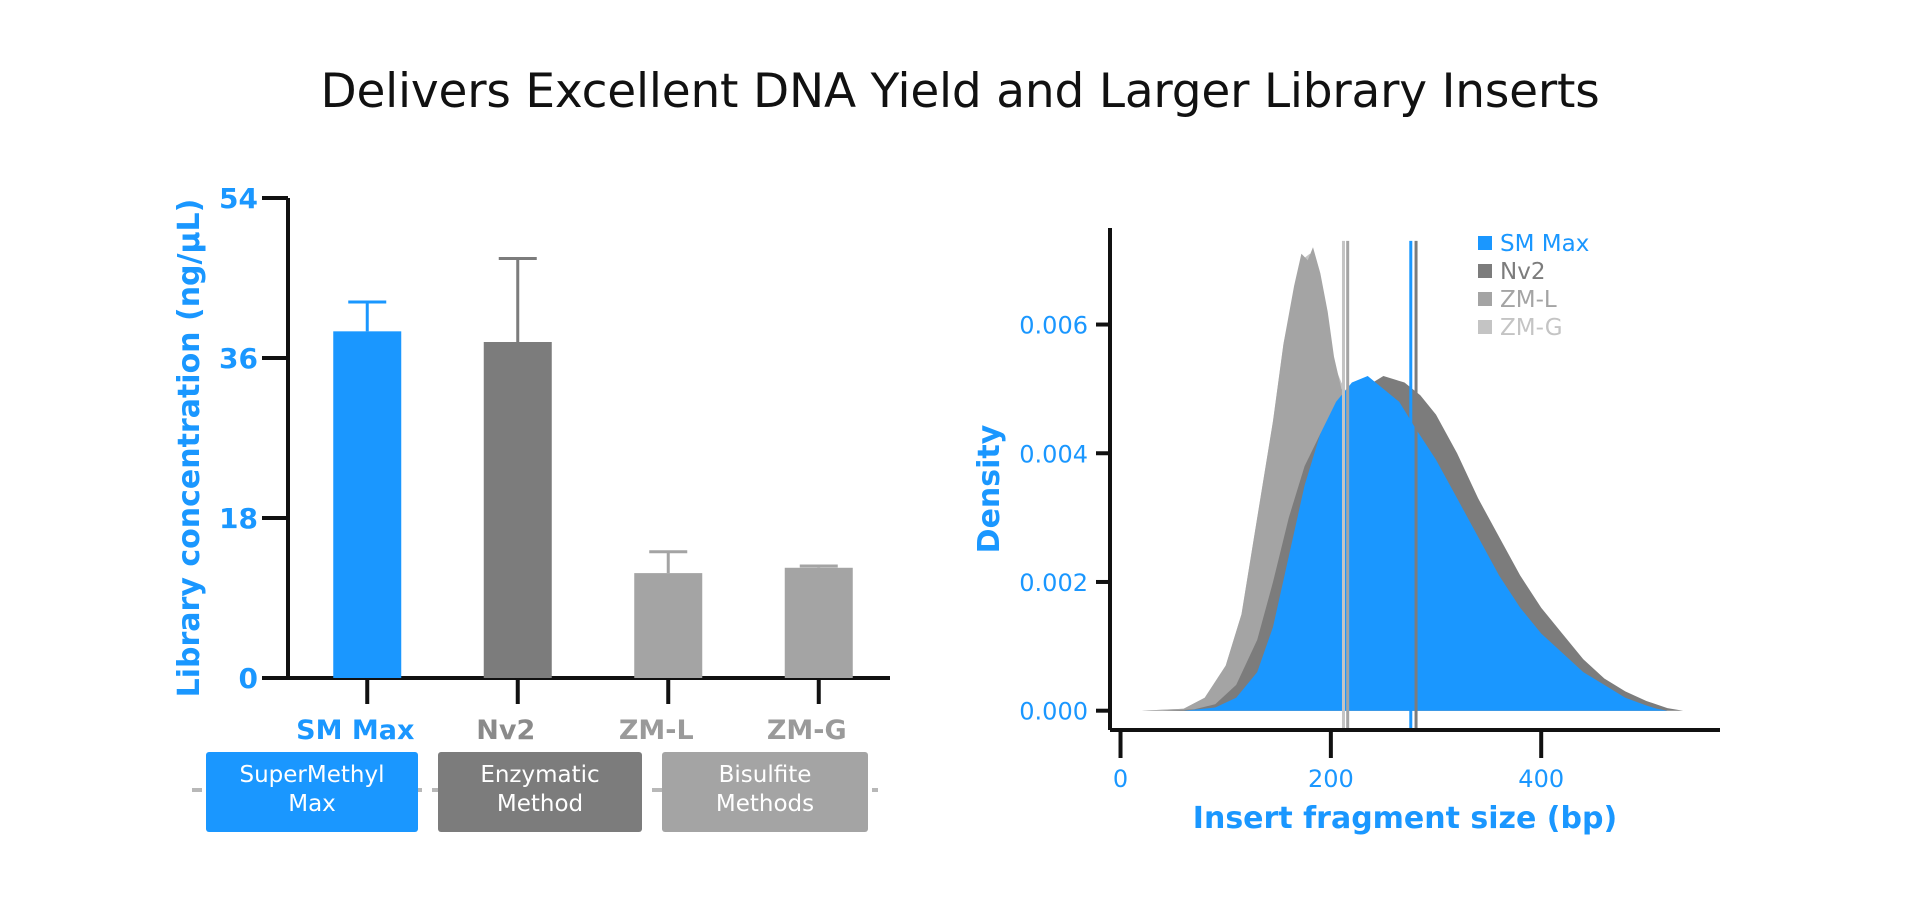  Describe the element at coordinates (1331, 779) in the screenshot. I see `density-x-tick-label: 200` at that location.